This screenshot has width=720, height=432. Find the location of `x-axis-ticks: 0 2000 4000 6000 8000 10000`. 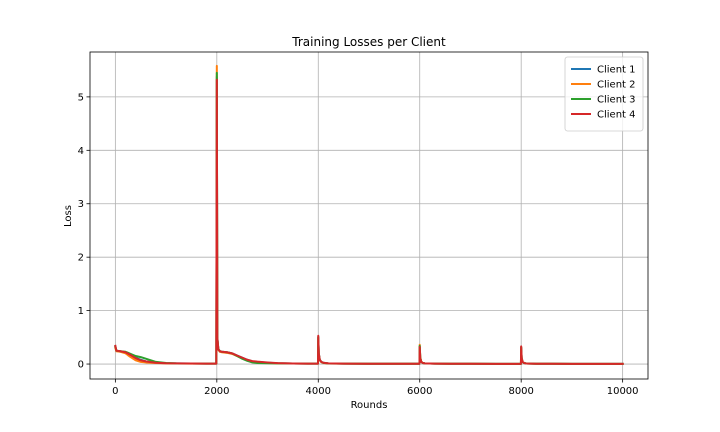

x-axis-ticks: 0 2000 4000 6000 8000 10000 is located at coordinates (375, 388).